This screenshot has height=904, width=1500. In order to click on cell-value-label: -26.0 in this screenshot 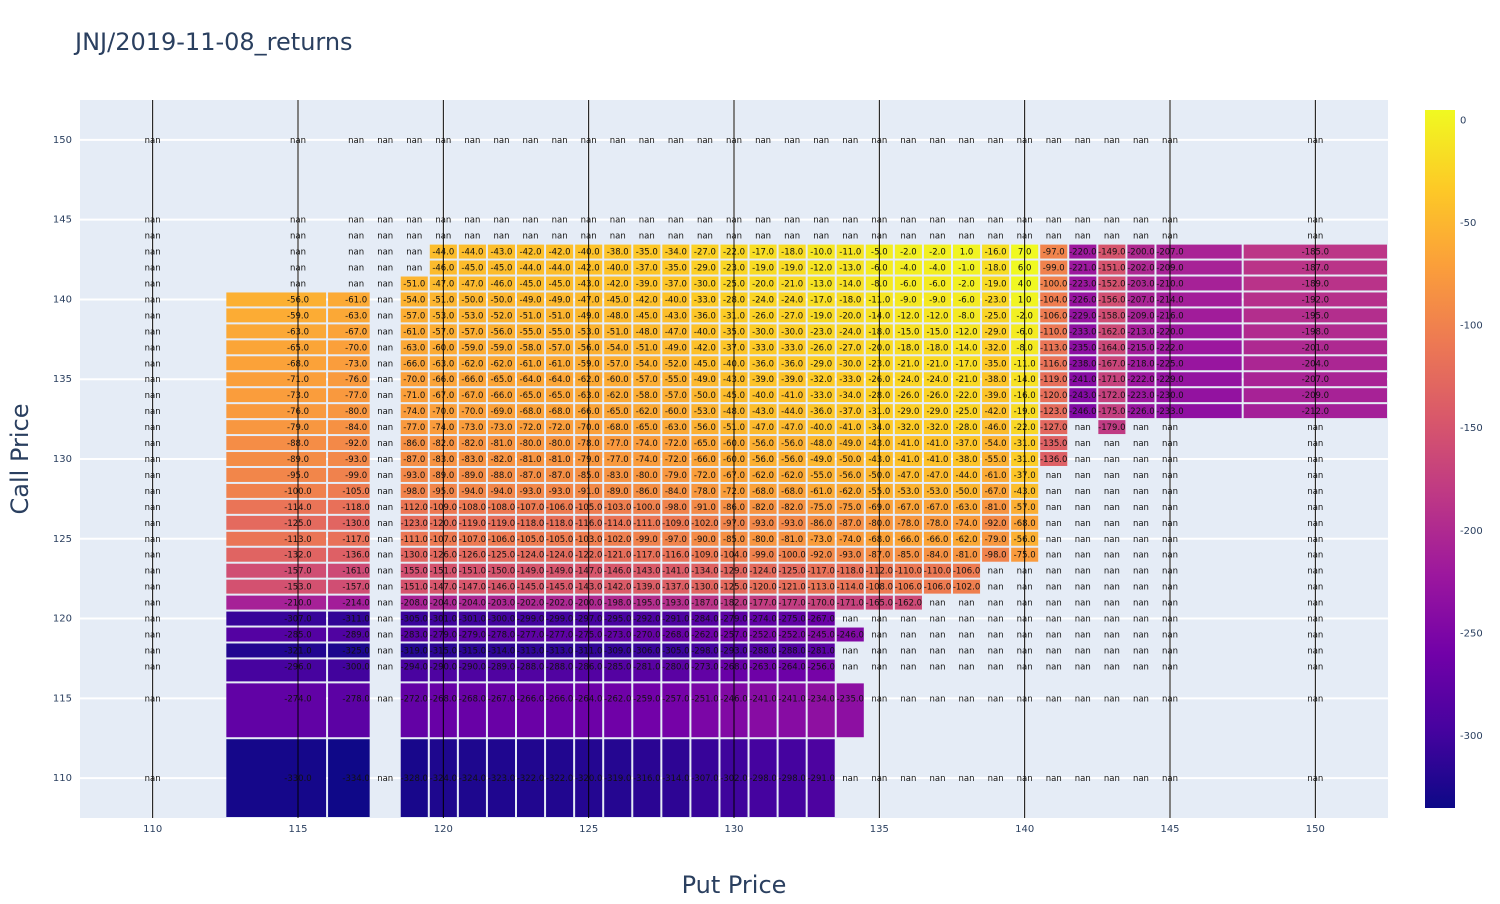, I will do `click(879, 380)`.